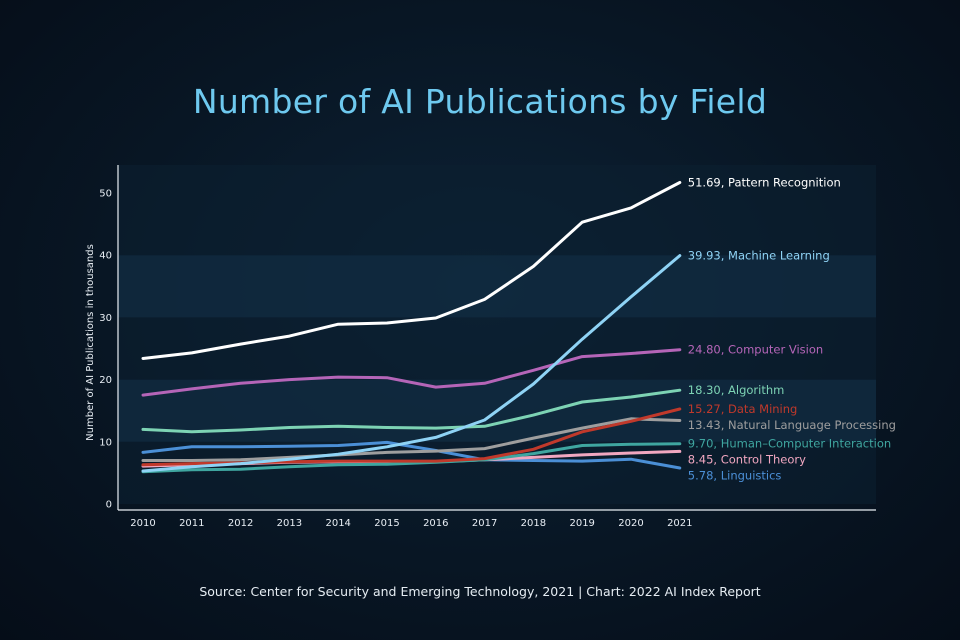 Image resolution: width=960 pixels, height=640 pixels. Describe the element at coordinates (533, 523) in the screenshot. I see `x-tick-label: 2018` at that location.